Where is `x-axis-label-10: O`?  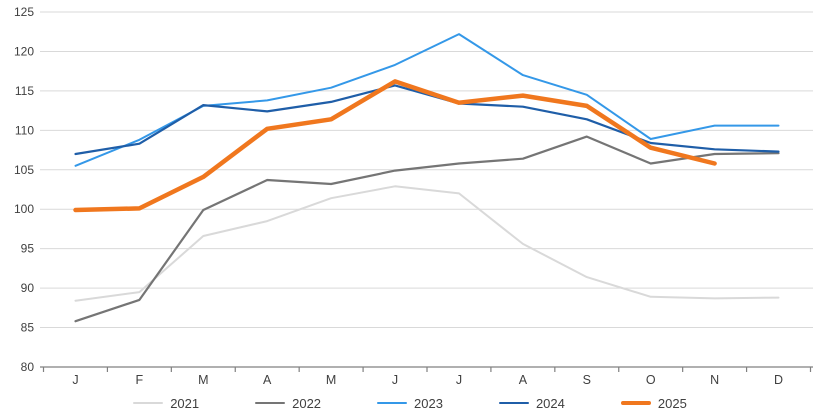
x-axis-label-10: O is located at coordinates (651, 380).